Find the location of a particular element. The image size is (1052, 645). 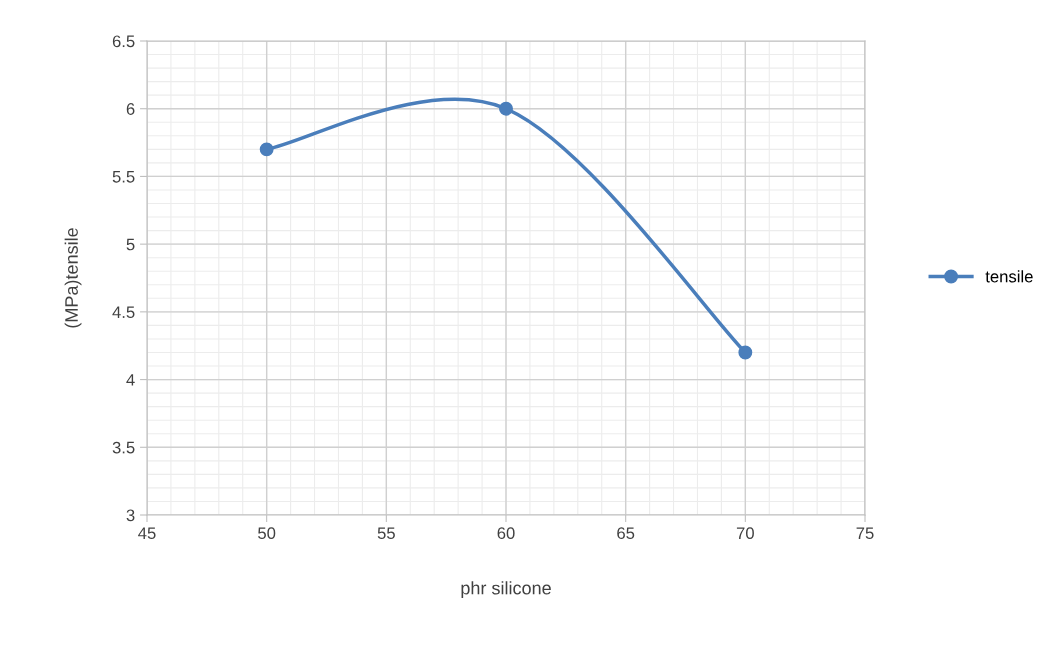

y-tick-label: 6.5 is located at coordinates (123, 41).